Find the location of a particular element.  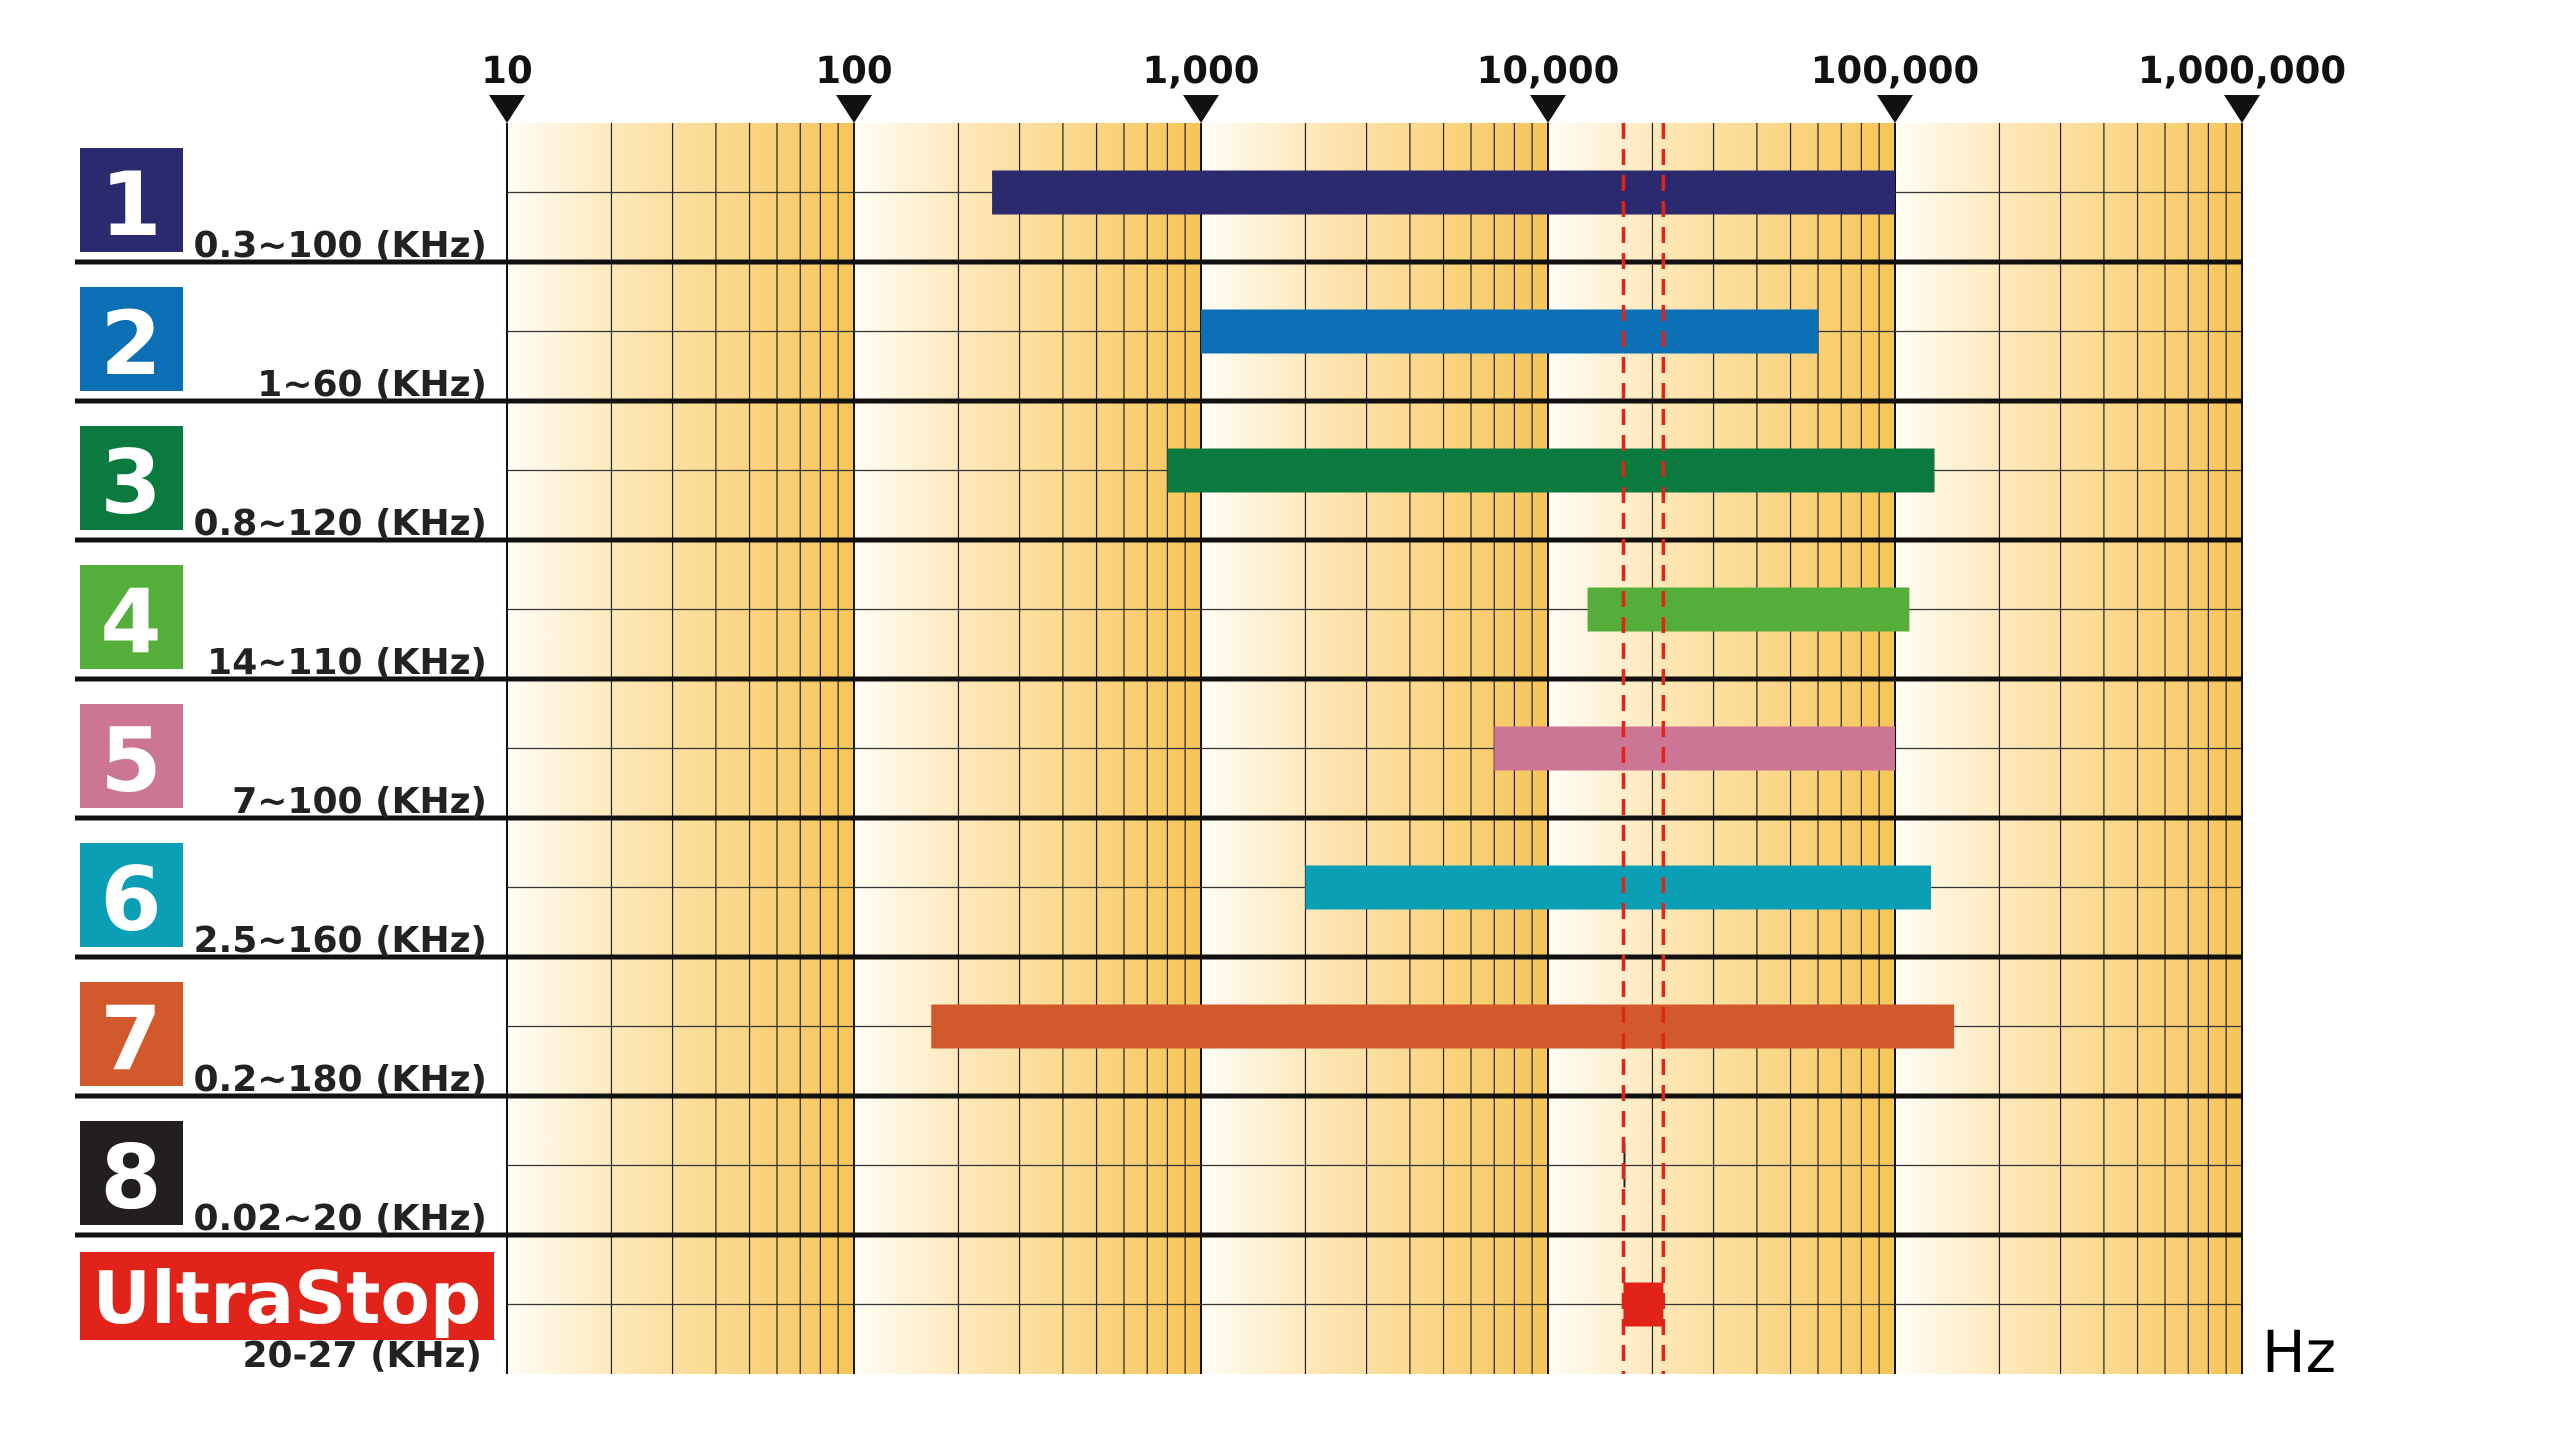

range-label: 14~110 (KHz) is located at coordinates (347, 662).